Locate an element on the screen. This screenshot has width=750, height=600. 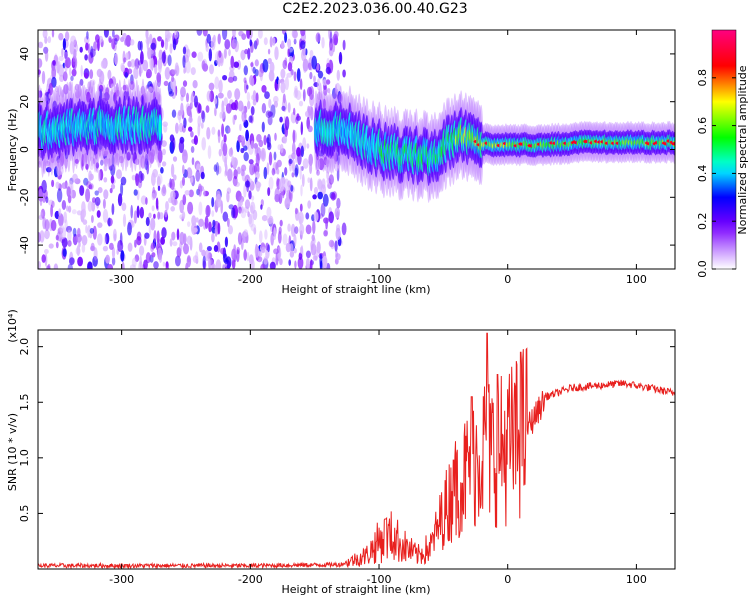
snr-y-axis-label: SNR (10 * v/v) is located at coordinates (12, 452).